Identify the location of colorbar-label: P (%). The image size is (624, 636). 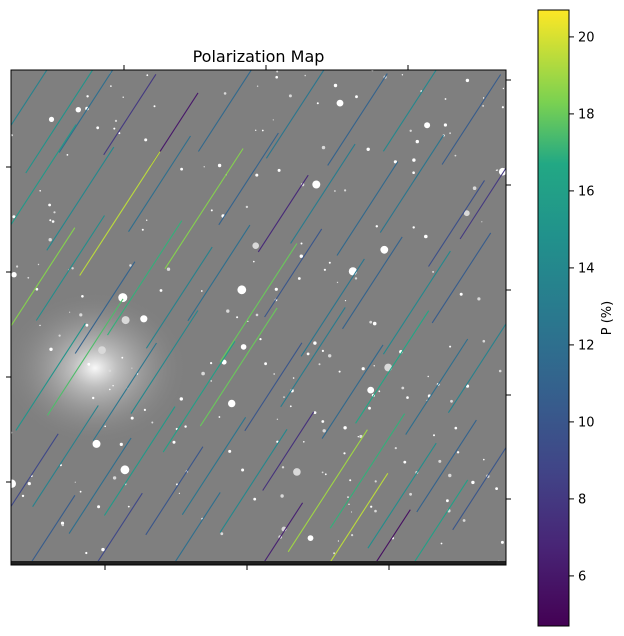
(607, 318).